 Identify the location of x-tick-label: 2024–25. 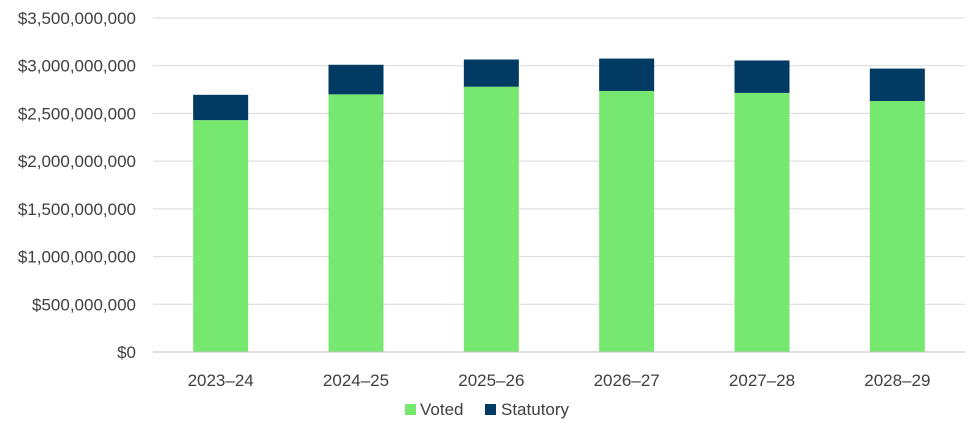
(356, 380).